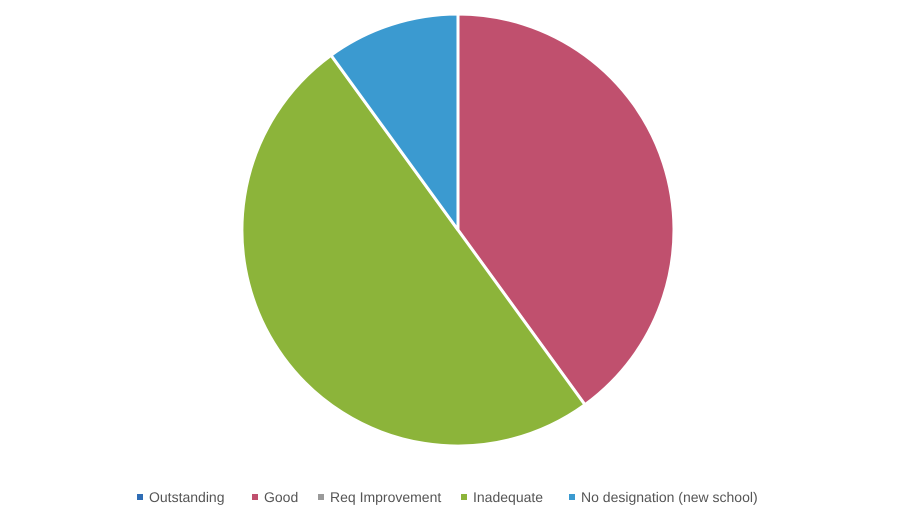 The width and height of the screenshot is (907, 515). What do you see at coordinates (508, 497) in the screenshot?
I see `legend-label: Inadequate` at bounding box center [508, 497].